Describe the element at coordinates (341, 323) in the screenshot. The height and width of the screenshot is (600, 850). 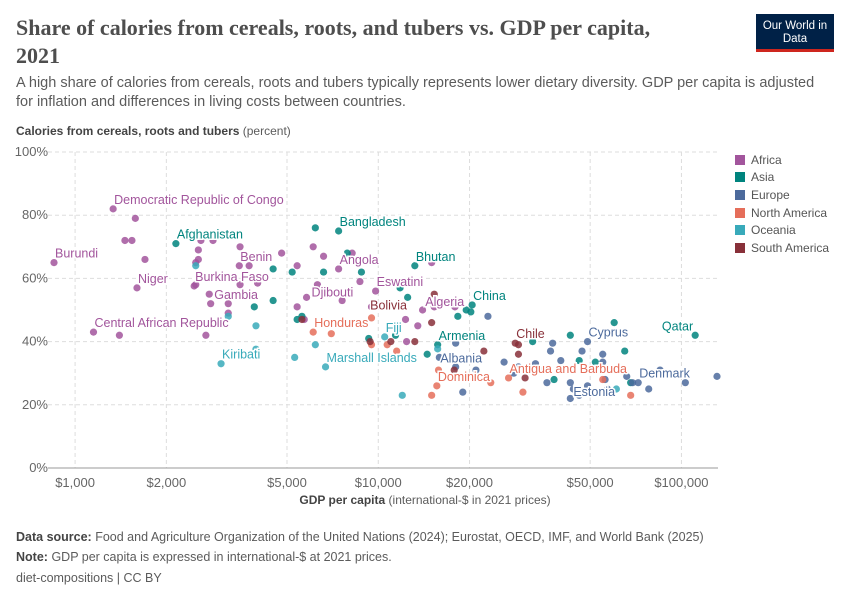
I see `point-label: Honduras` at that location.